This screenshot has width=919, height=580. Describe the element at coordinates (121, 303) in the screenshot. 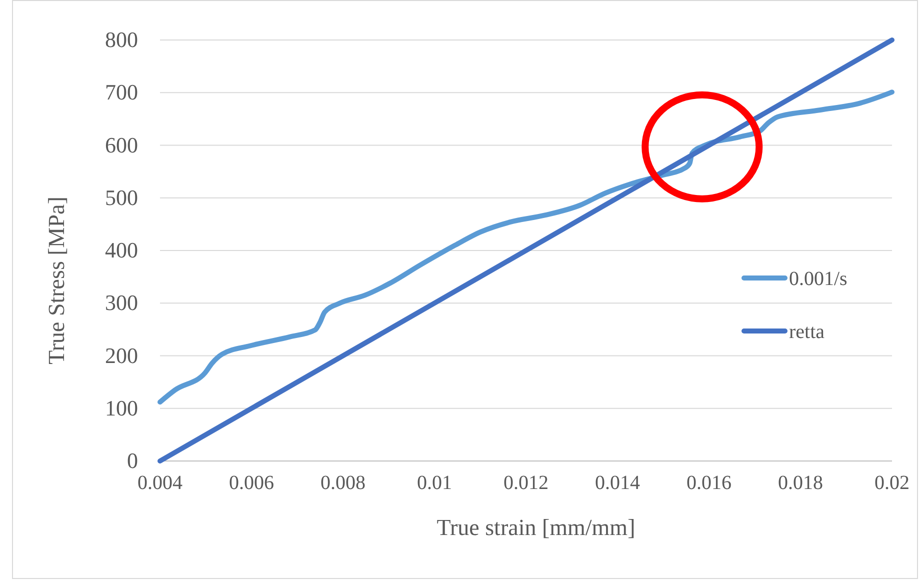

I see `y-tick-label: 300` at that location.